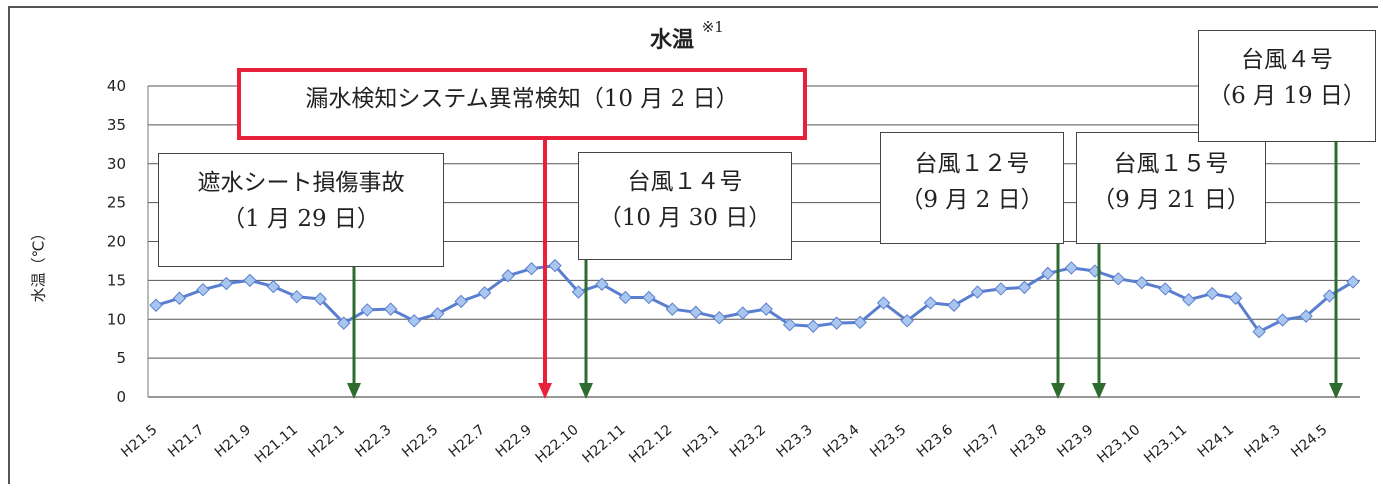  What do you see at coordinates (712, 27) in the screenshot?
I see `title-note: ※1` at bounding box center [712, 27].